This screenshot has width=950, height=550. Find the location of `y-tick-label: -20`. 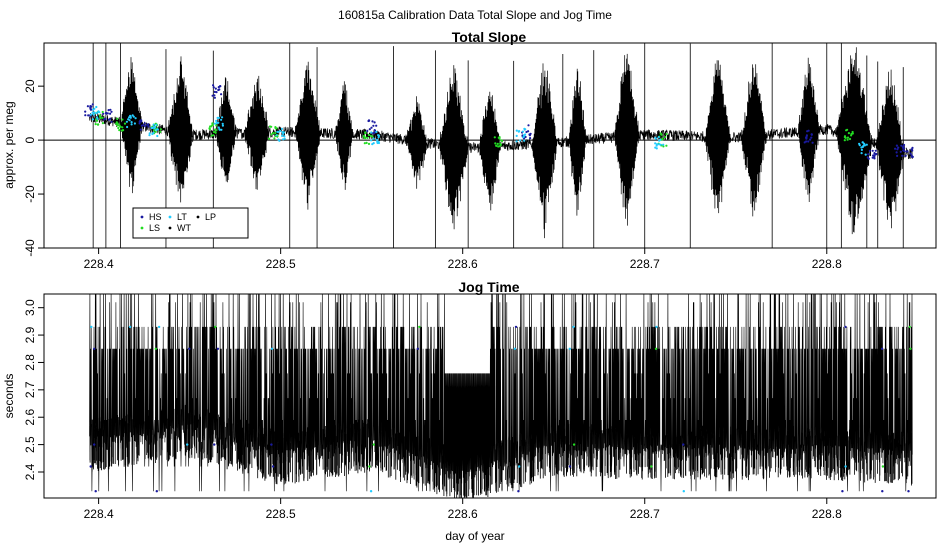

y-tick-label: -20 is located at coordinates (30, 194).